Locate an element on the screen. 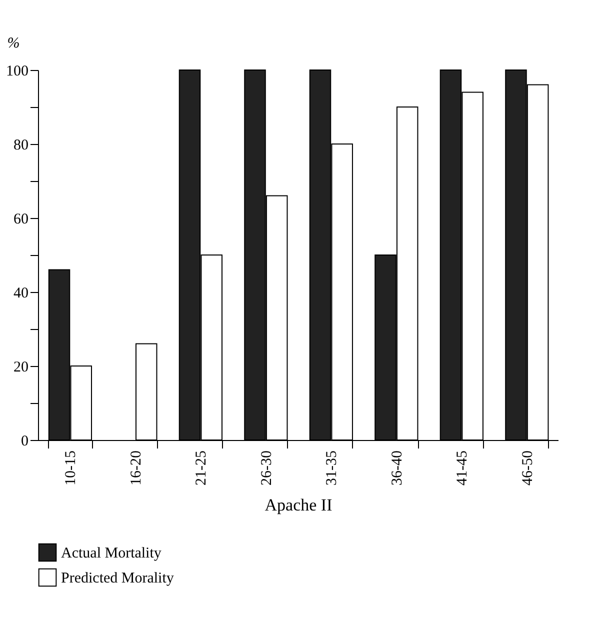 This screenshot has height=643, width=614. x-axis-title: Apache II is located at coordinates (298, 504).